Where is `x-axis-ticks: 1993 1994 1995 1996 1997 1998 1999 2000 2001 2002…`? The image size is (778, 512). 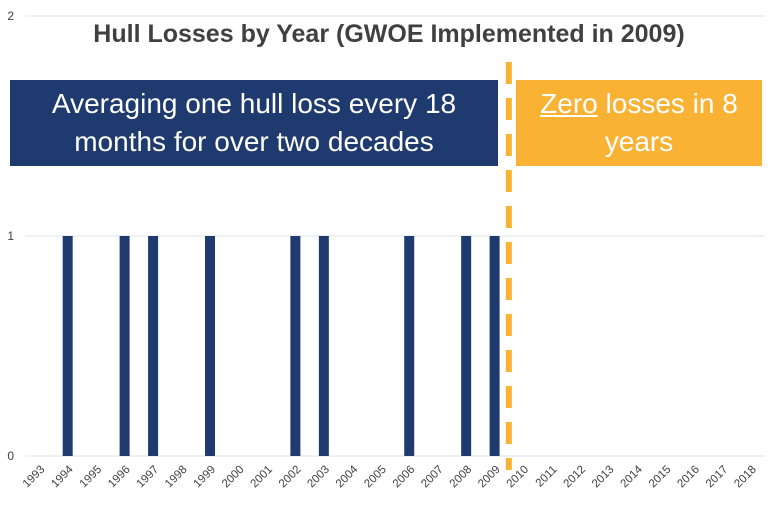 x-axis-ticks: 1993 1994 1995 1996 1997 1998 1999 2000 2001 2002… is located at coordinates (390, 476).